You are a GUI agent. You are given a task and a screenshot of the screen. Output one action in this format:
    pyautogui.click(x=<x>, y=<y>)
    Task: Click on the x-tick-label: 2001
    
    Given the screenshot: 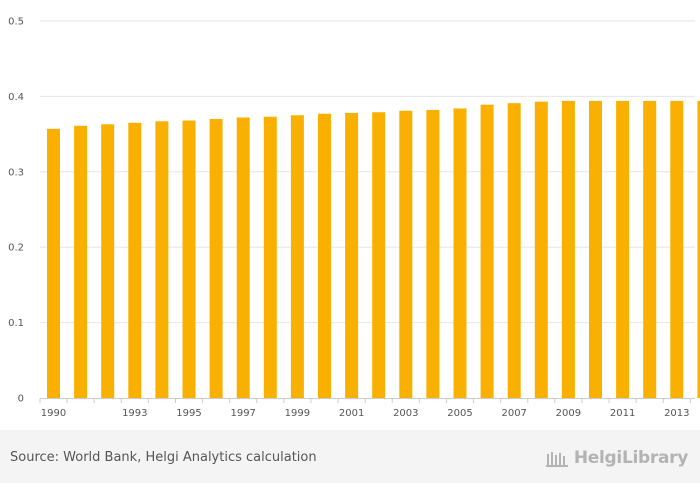 What is the action you would take?
    pyautogui.click(x=351, y=413)
    